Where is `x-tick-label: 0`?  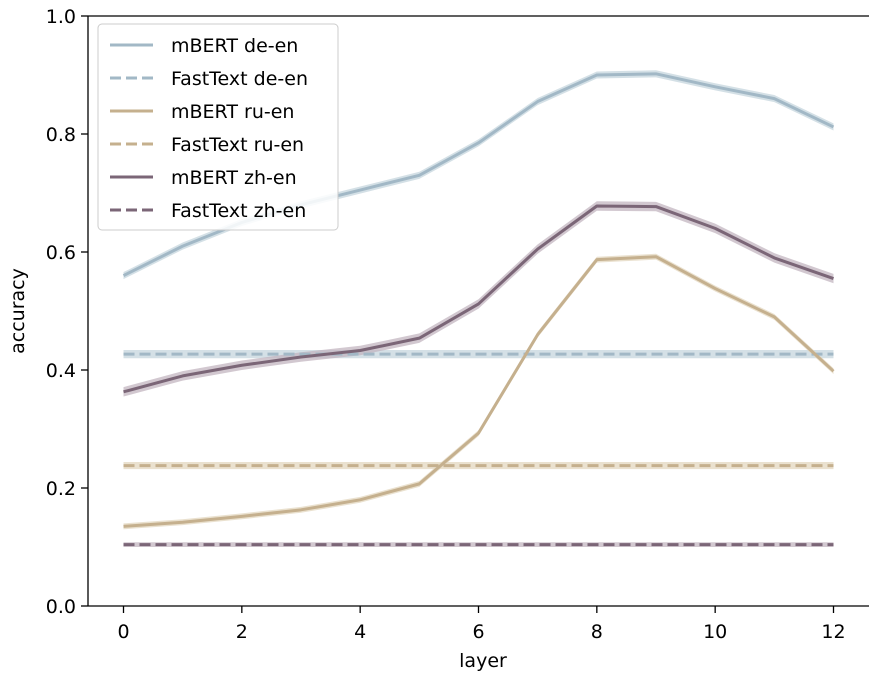
x-tick-label: 0 is located at coordinates (123, 632).